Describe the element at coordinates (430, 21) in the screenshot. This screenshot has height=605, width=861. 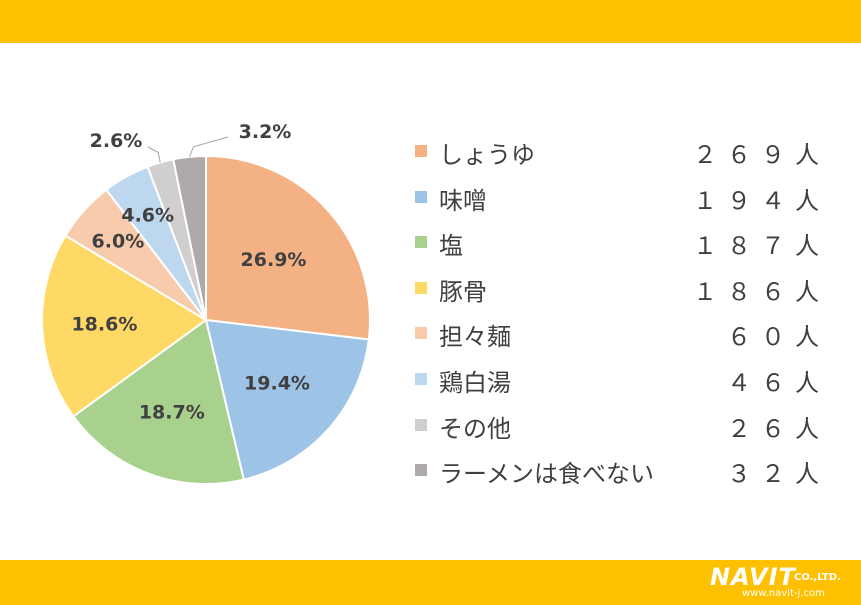
I see `top-banner` at that location.